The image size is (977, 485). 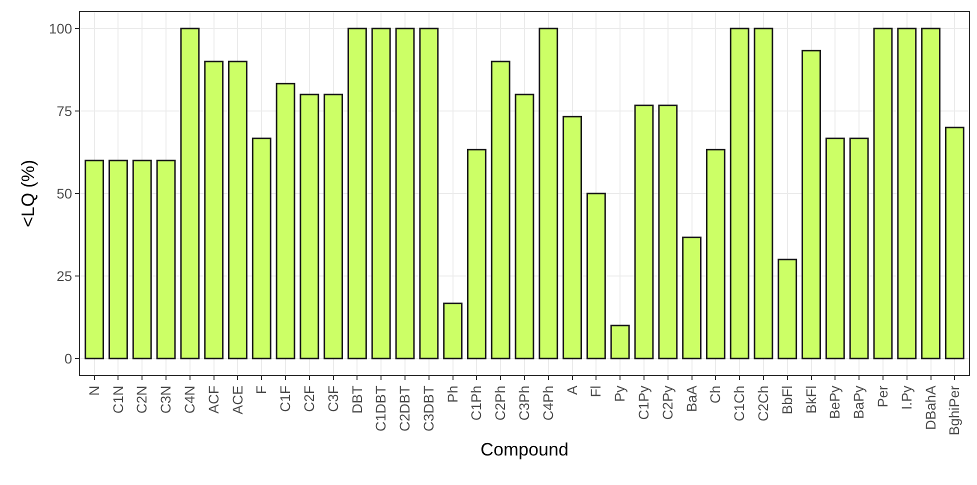 I want to click on x-tick-label: C2Ch, so click(x=763, y=404).